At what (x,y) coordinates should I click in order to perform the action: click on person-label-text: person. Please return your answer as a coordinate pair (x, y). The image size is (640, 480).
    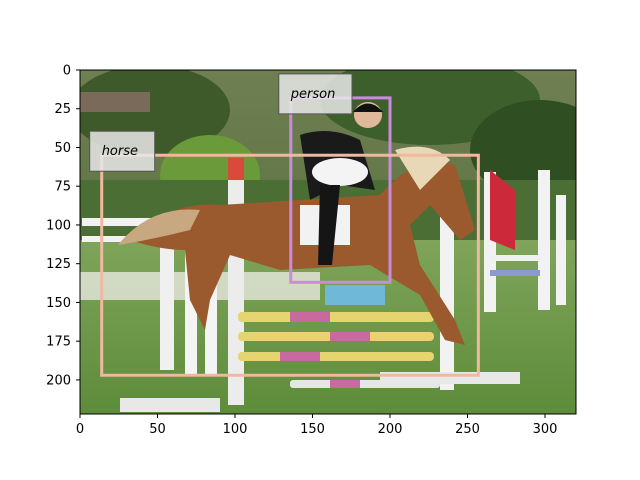
    Looking at the image, I should click on (313, 94).